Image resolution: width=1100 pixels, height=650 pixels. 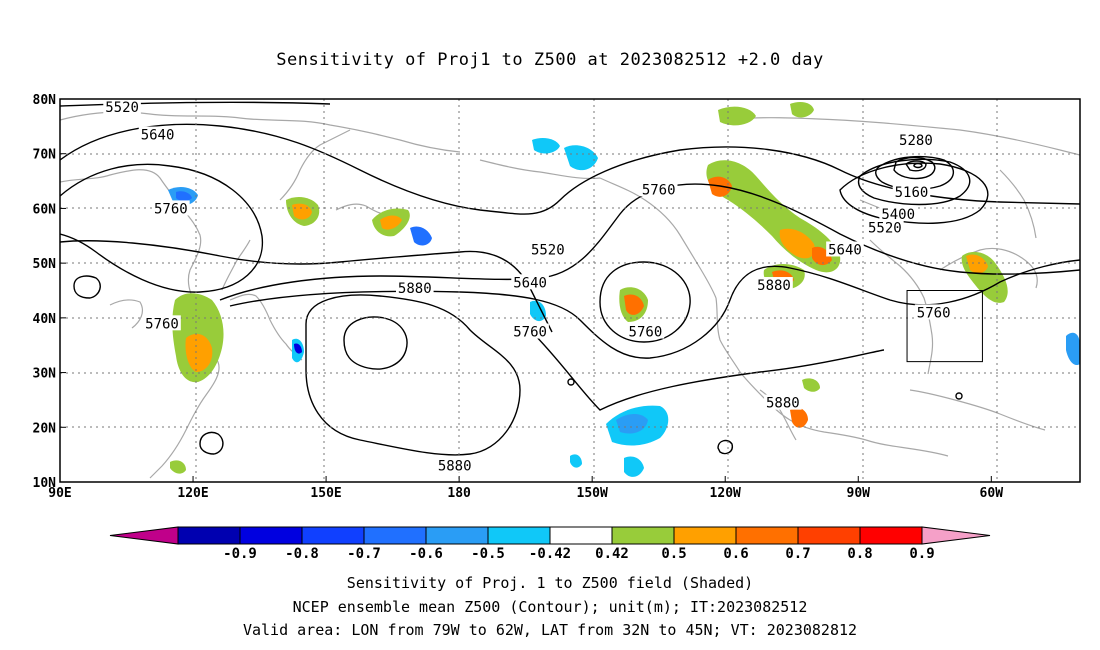 I want to click on contour-label: 5280, so click(x=916, y=141).